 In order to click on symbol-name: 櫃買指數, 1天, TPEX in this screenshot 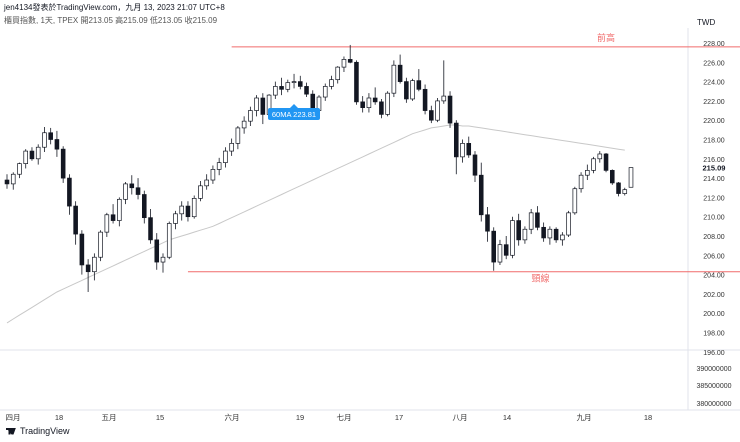, I will do `click(41, 20)`.